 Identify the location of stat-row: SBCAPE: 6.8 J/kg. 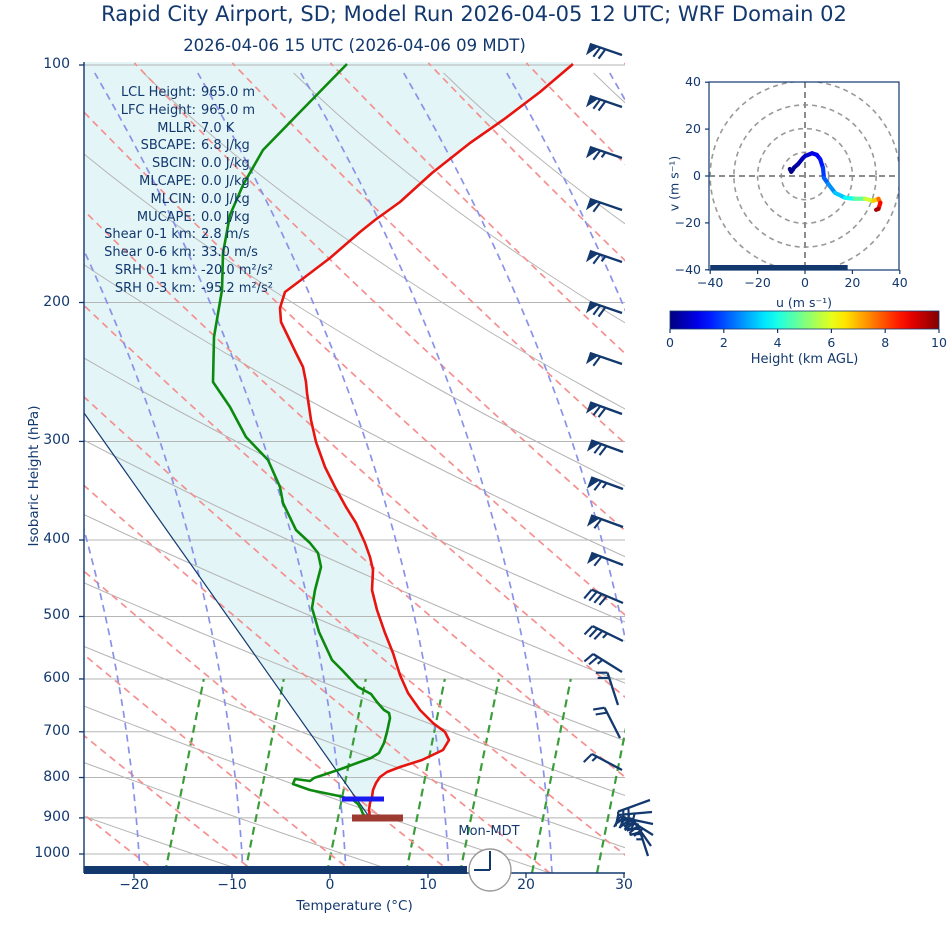
(190, 146).